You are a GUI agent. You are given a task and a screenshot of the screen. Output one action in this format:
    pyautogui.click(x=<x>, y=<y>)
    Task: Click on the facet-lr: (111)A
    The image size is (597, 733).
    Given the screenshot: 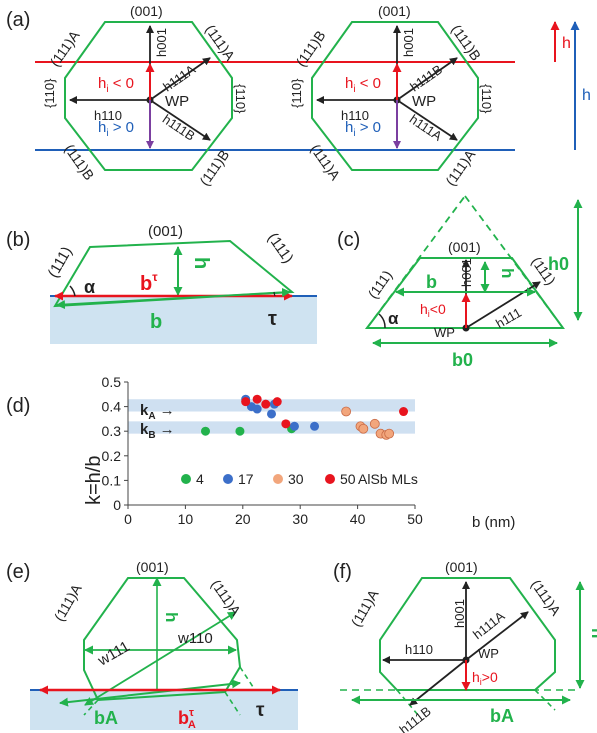 What is the action you would take?
    pyautogui.click(x=460, y=167)
    